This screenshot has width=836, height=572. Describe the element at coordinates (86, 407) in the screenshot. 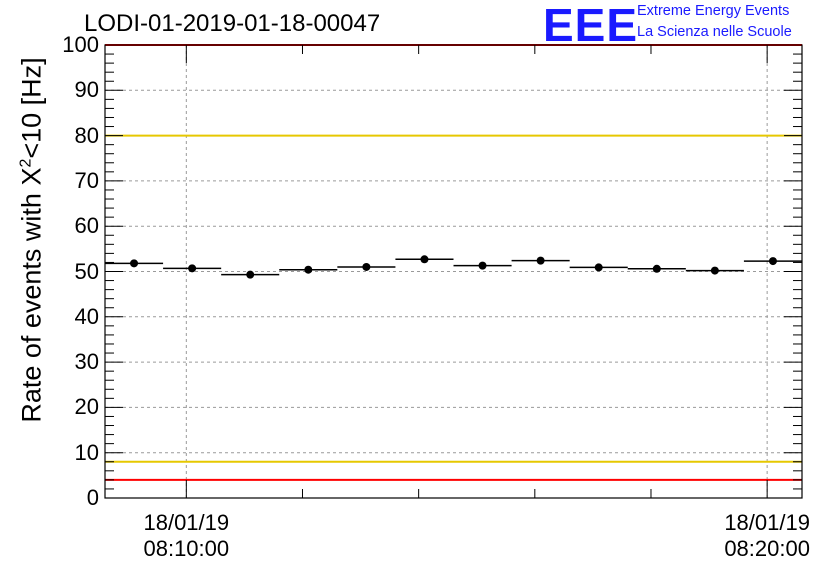

I see `y-tick-label: 20` at that location.